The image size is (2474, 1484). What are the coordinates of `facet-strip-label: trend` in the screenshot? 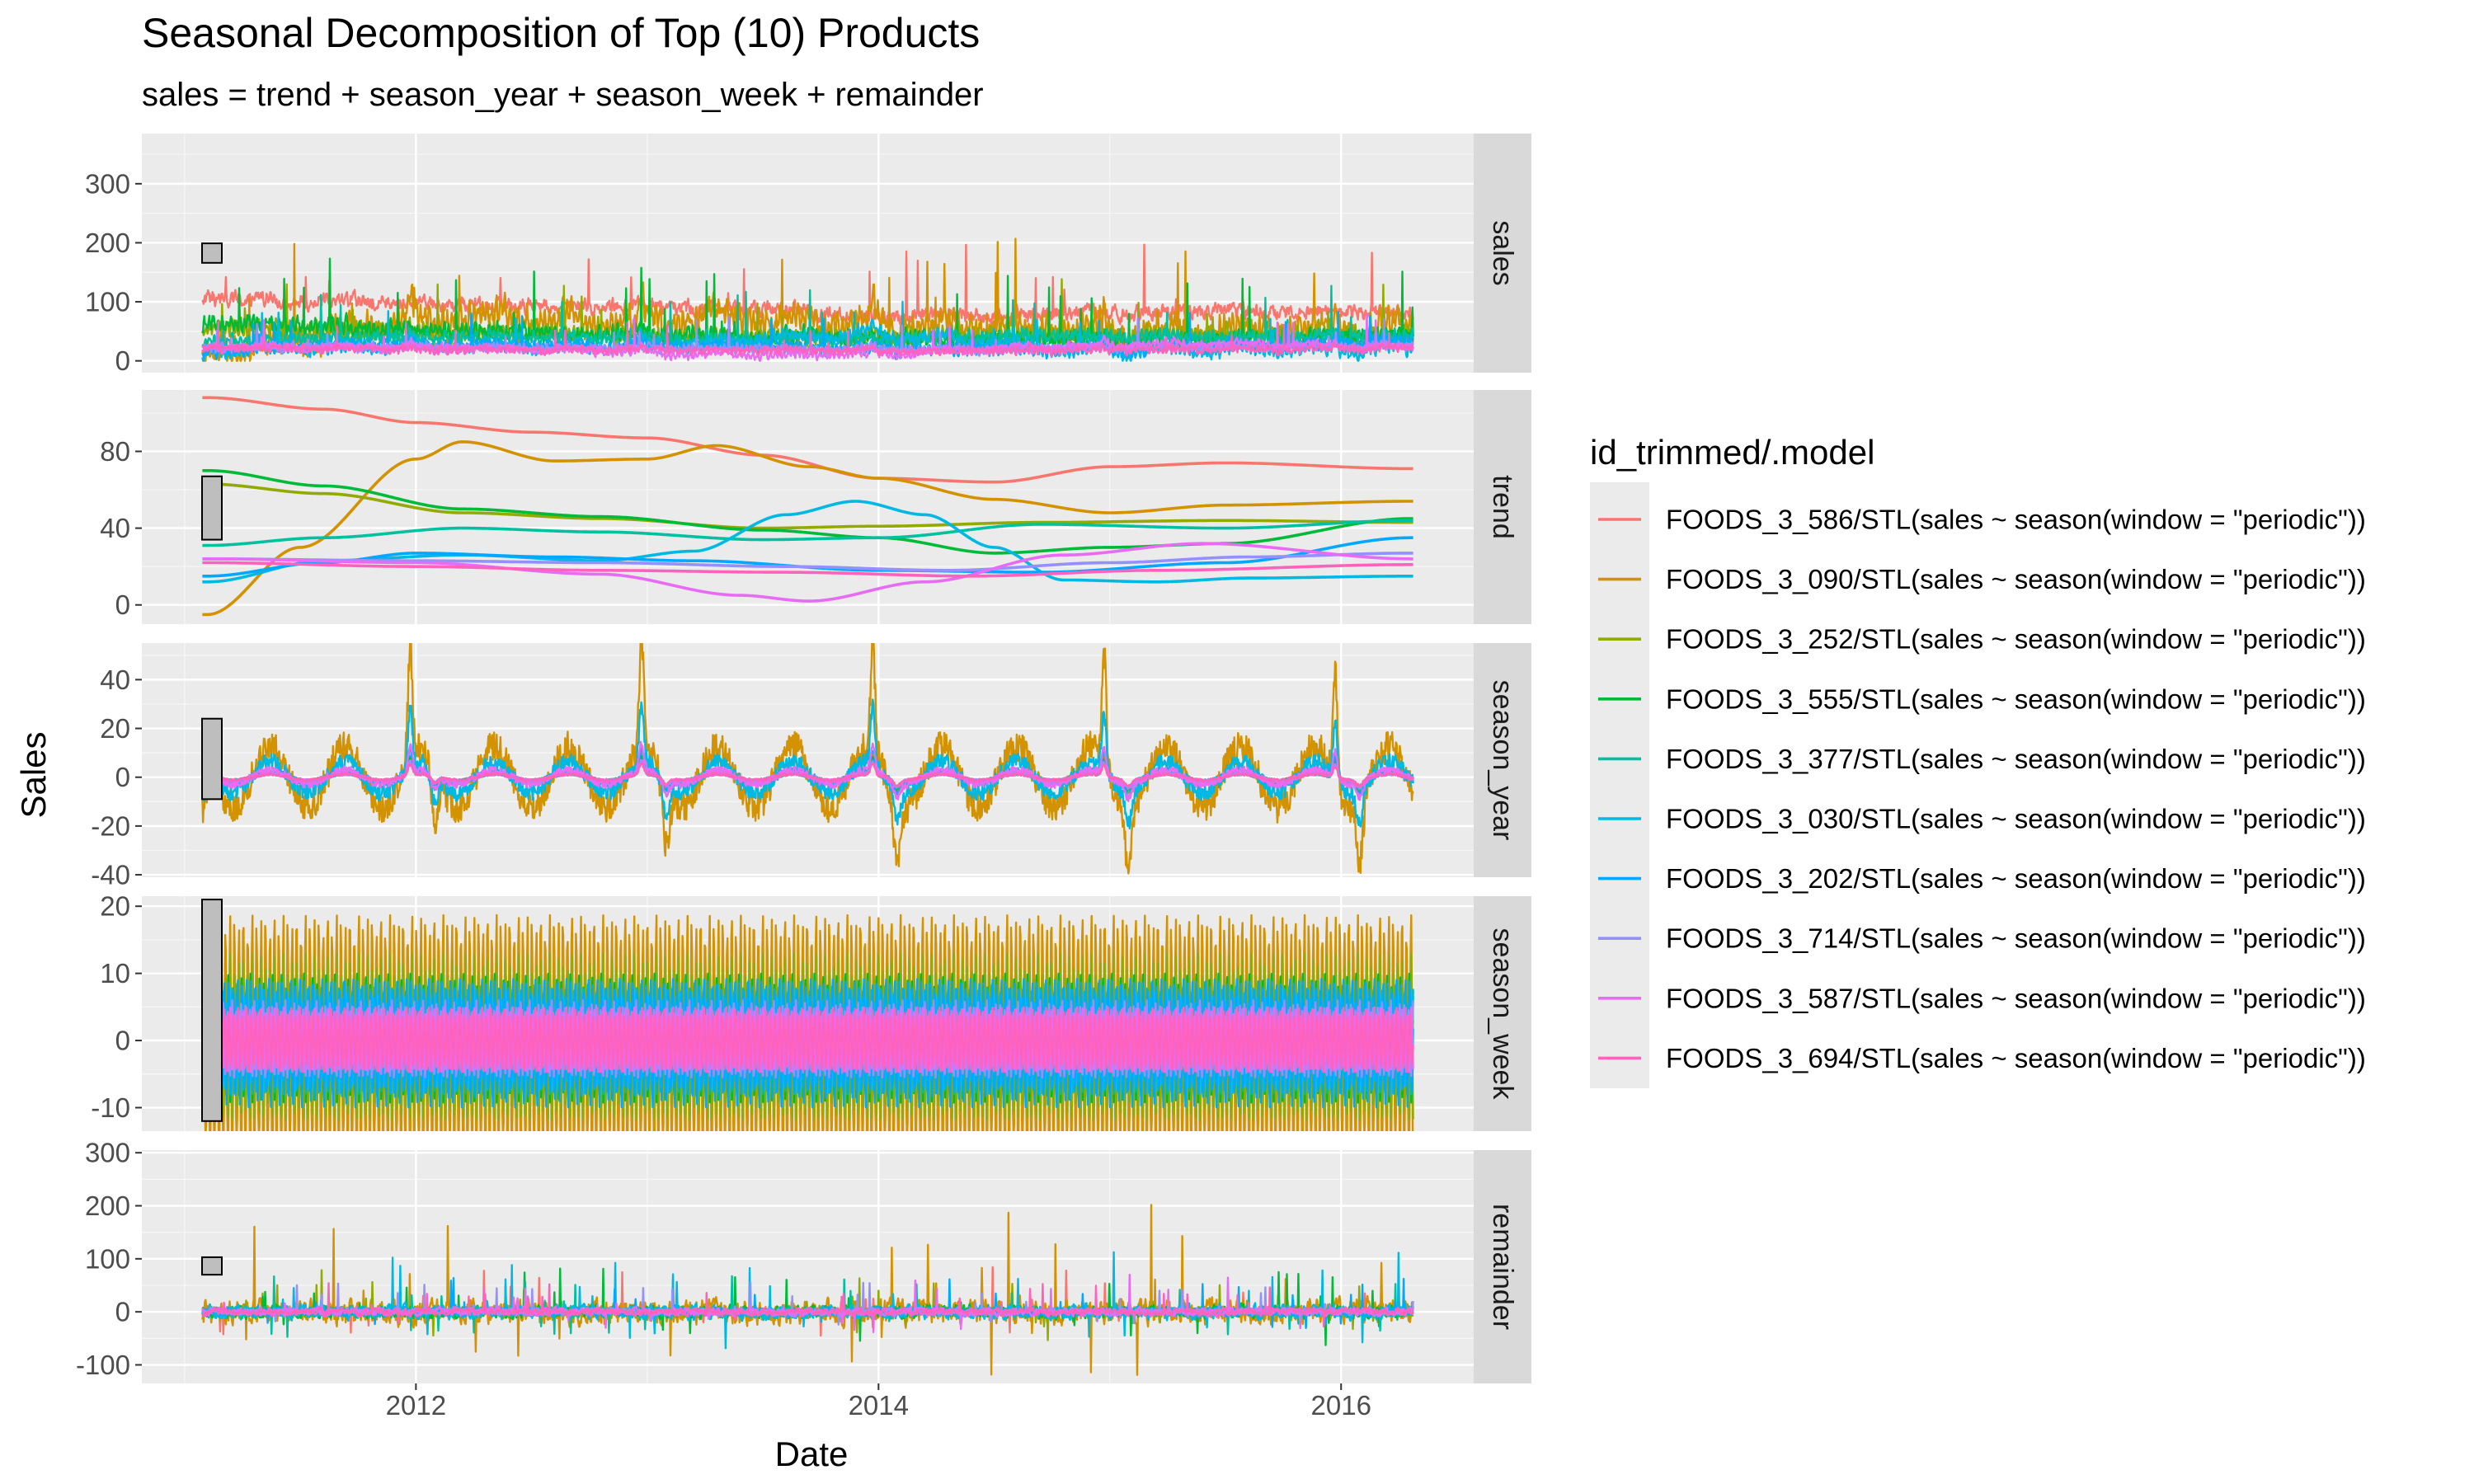 It's located at (1502, 507).